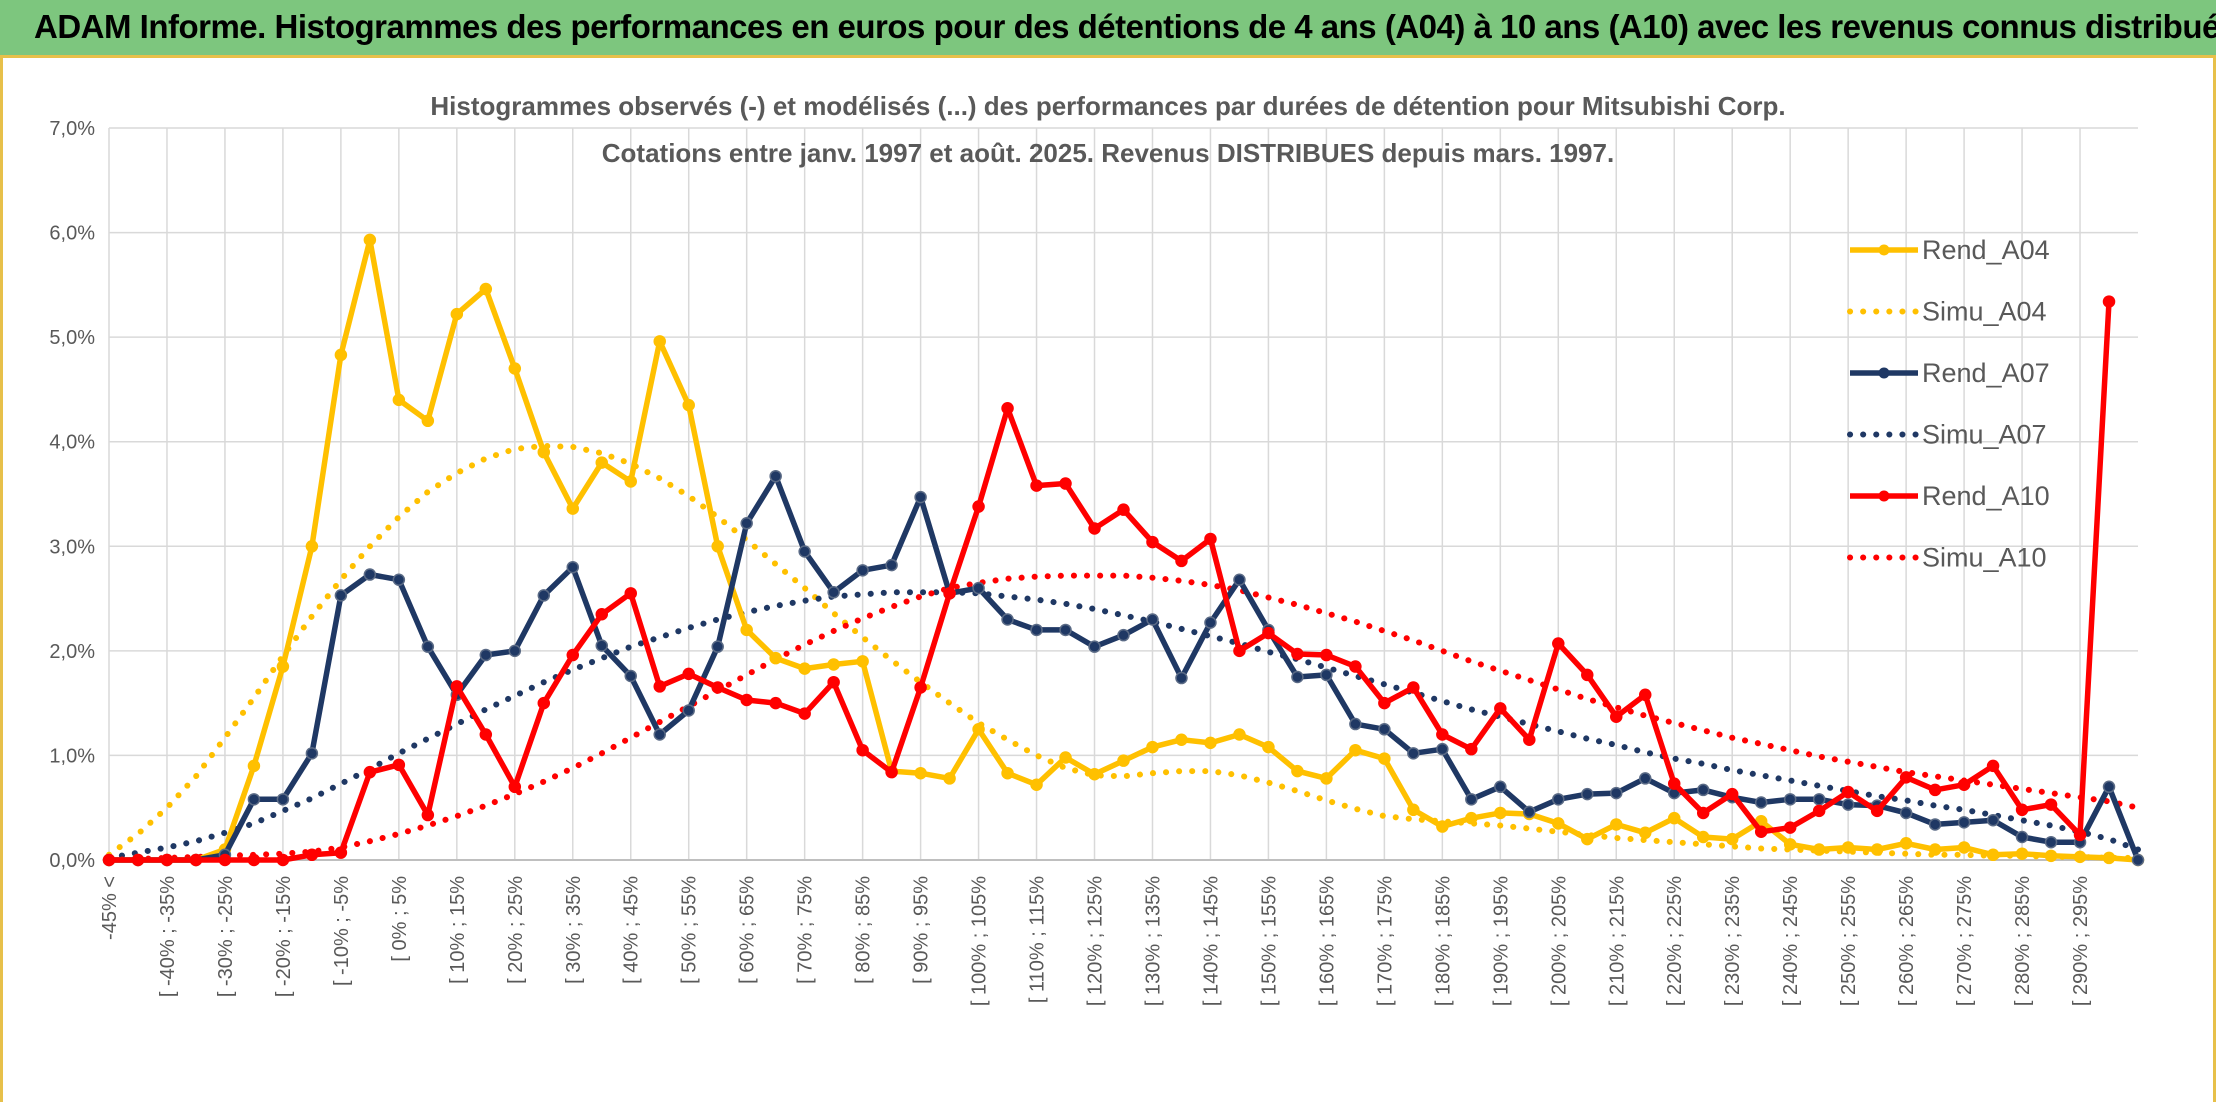  What do you see at coordinates (1038, 939) in the screenshot?
I see `x-tick-label: [ 110% ; 115%` at bounding box center [1038, 939].